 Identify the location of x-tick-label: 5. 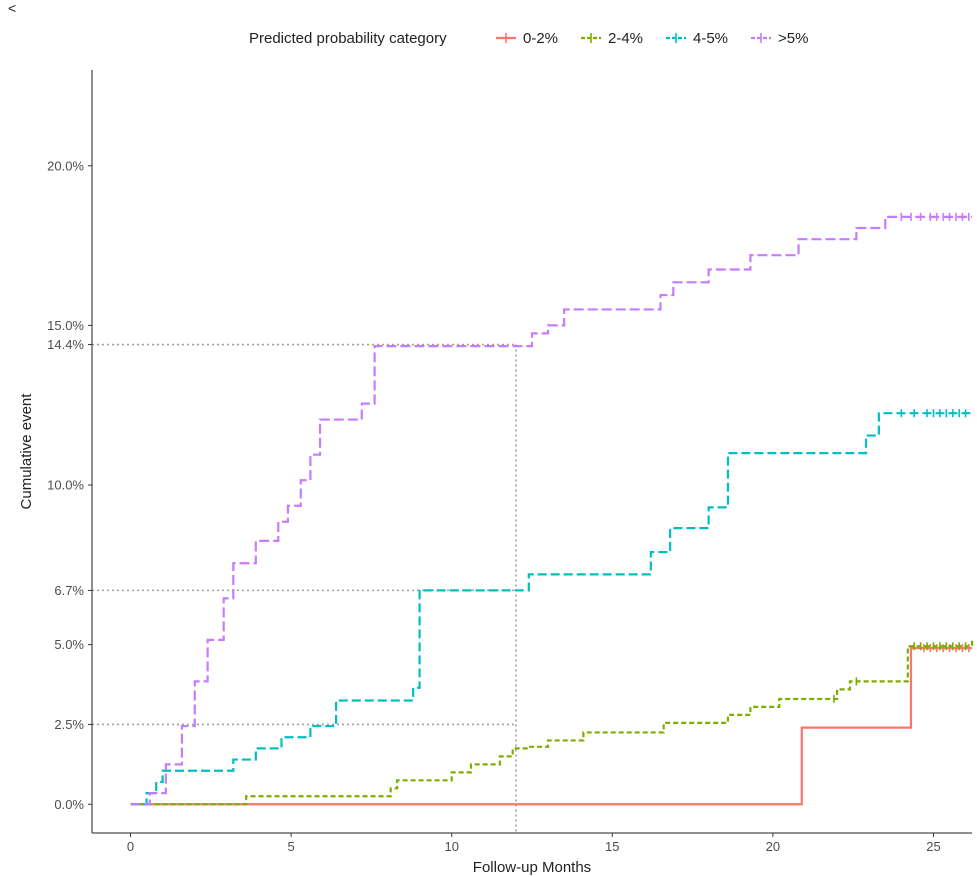
(291, 846).